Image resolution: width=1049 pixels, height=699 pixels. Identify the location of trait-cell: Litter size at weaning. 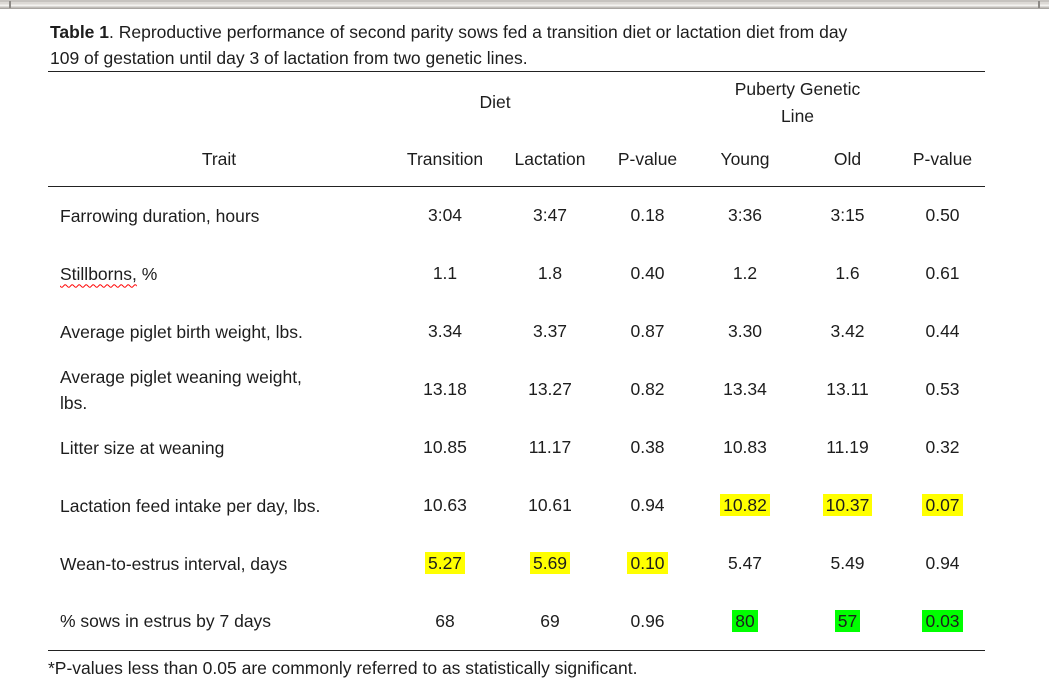
(142, 447).